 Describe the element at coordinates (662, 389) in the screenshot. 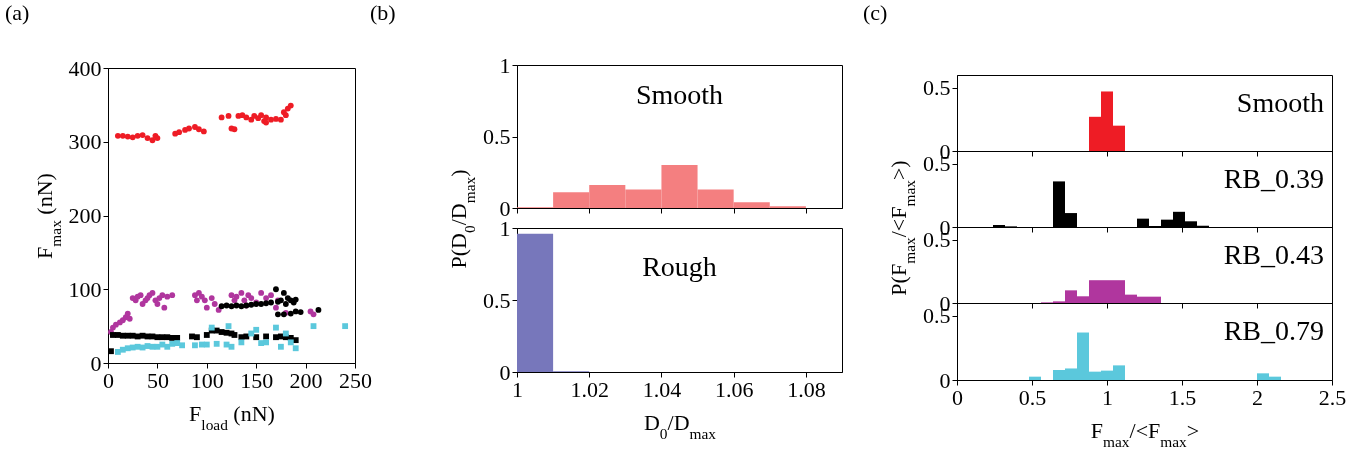

I see `x-tick-label: 1.04` at that location.